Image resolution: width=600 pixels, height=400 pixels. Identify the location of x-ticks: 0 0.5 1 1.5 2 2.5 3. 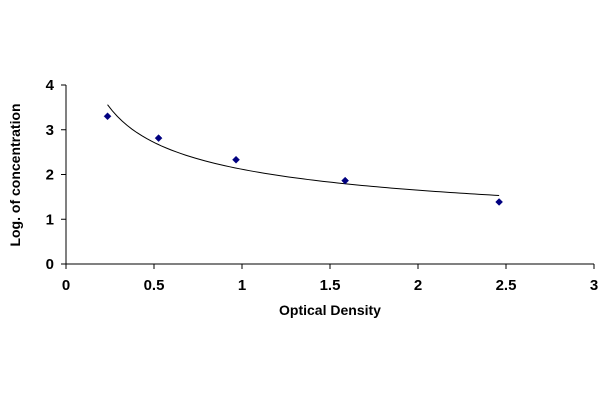
(330, 279).